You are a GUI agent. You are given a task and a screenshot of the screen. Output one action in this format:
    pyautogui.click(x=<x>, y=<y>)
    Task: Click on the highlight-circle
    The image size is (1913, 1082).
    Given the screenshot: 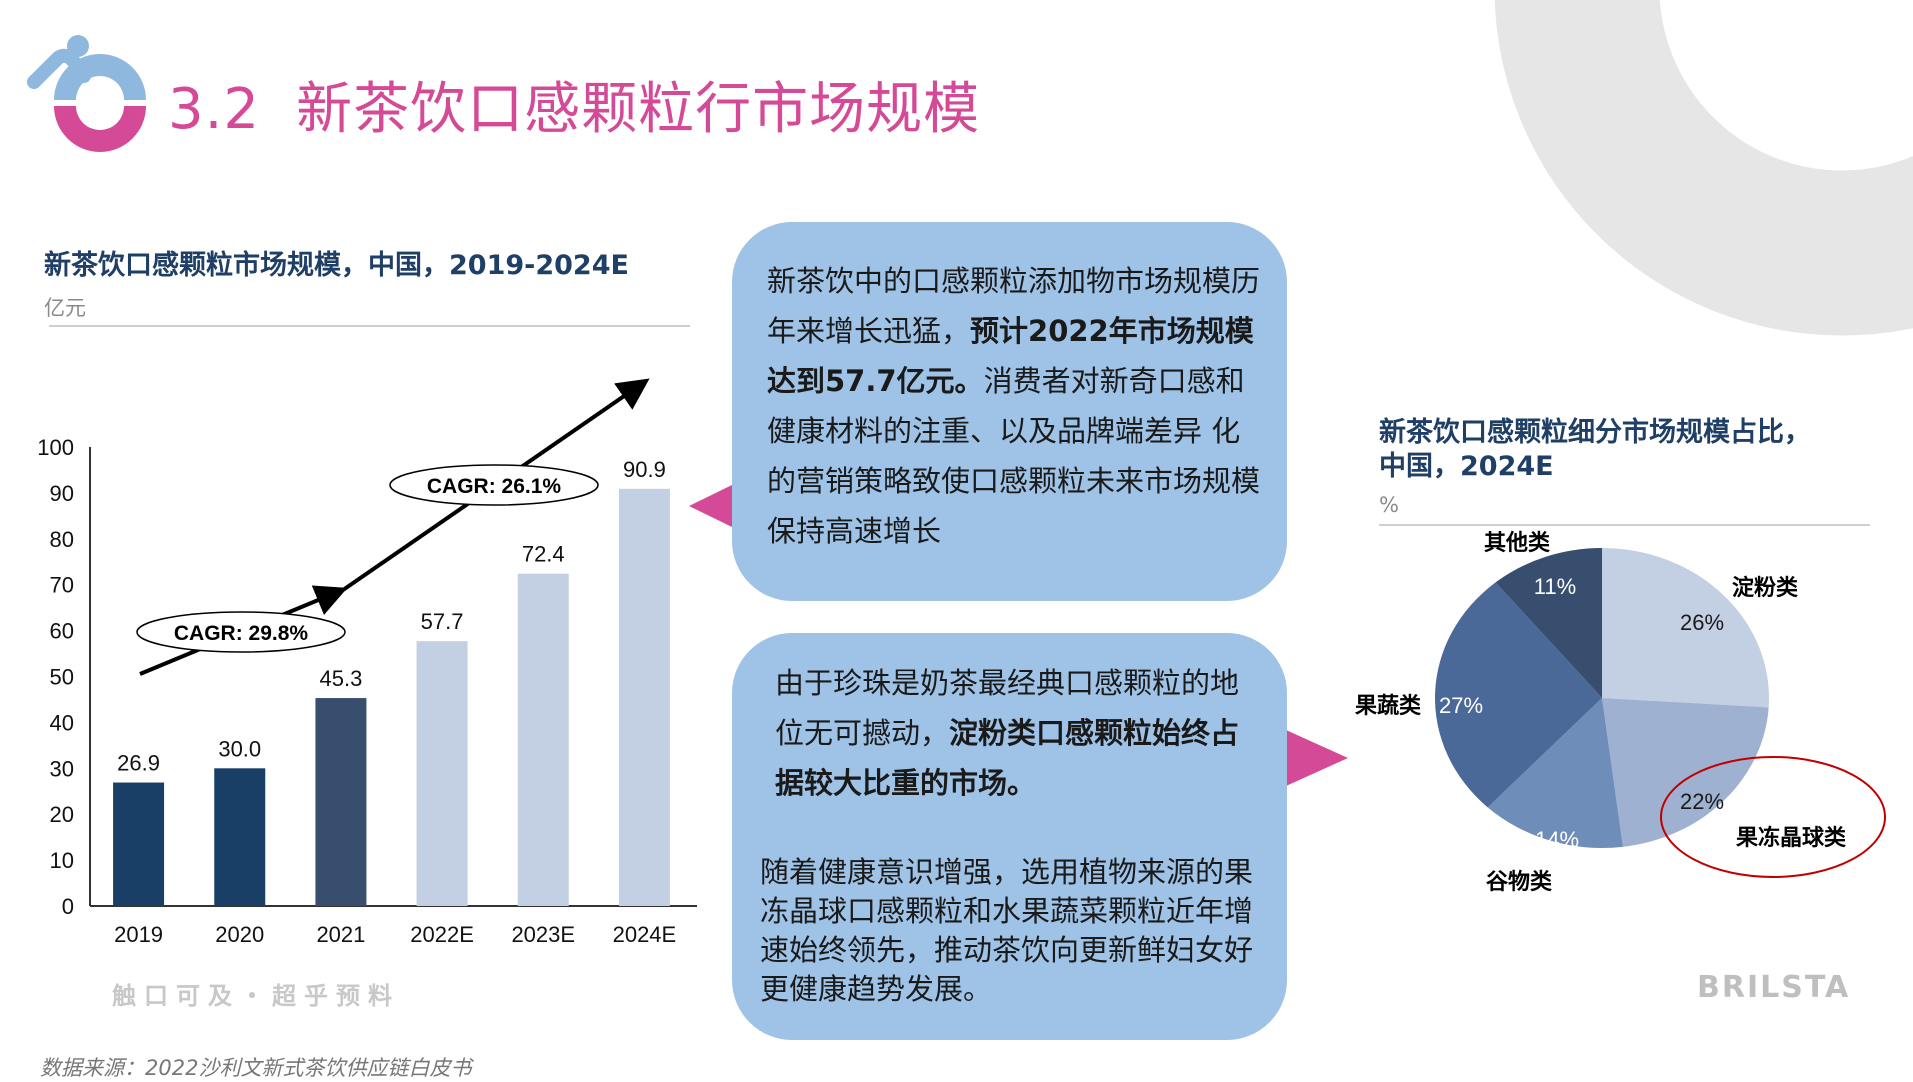 What is the action you would take?
    pyautogui.click(x=1773, y=817)
    